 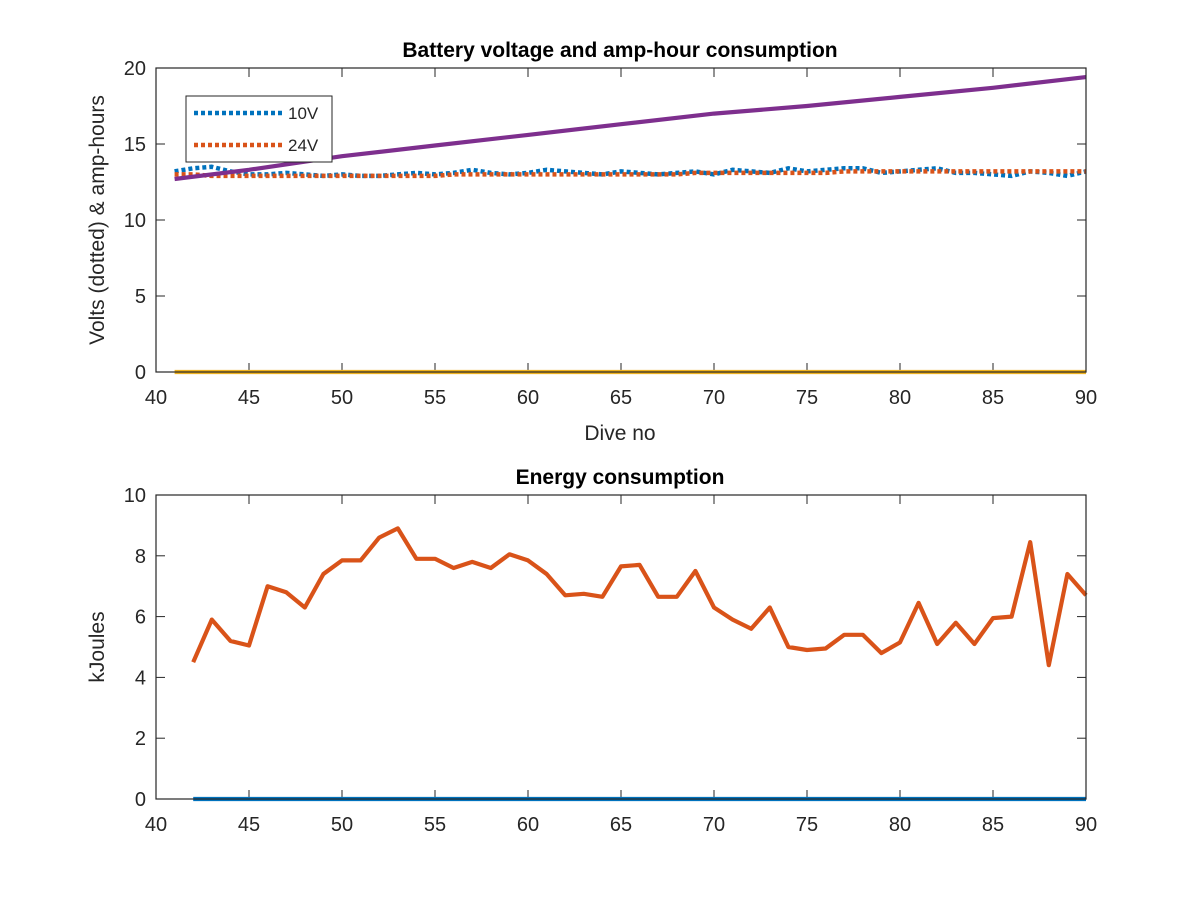 What do you see at coordinates (630, 174) in the screenshot?
I see `series-line-24v` at bounding box center [630, 174].